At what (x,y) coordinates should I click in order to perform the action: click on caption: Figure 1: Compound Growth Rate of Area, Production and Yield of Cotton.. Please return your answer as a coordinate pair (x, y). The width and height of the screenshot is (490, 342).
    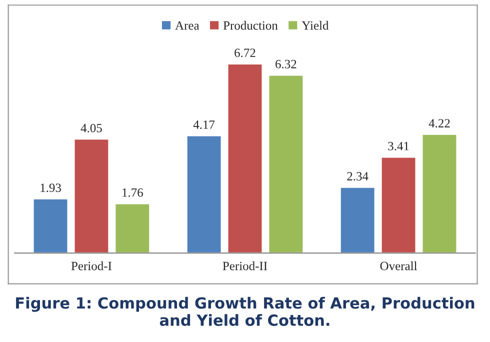
    Looking at the image, I should click on (245, 311).